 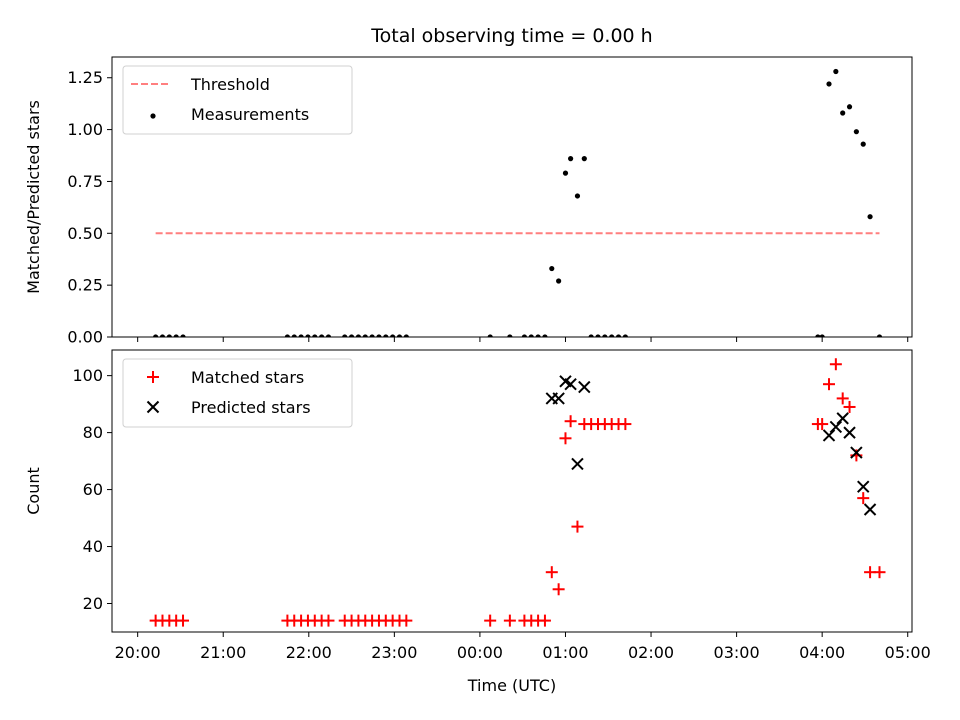 I want to click on x-tick-label: 00:00, so click(x=480, y=652).